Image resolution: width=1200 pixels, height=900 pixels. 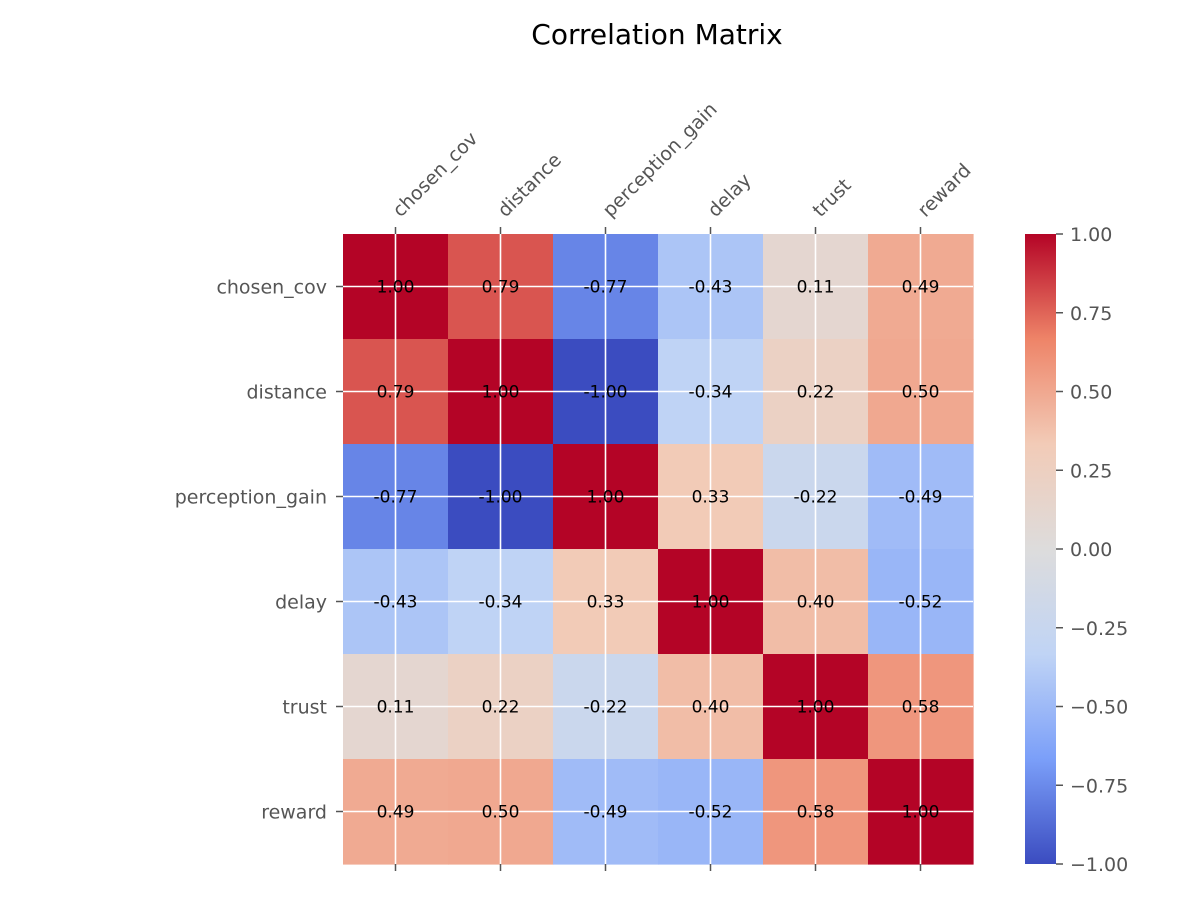 What do you see at coordinates (301, 603) in the screenshot?
I see `y-tick-label-delay: delay` at bounding box center [301, 603].